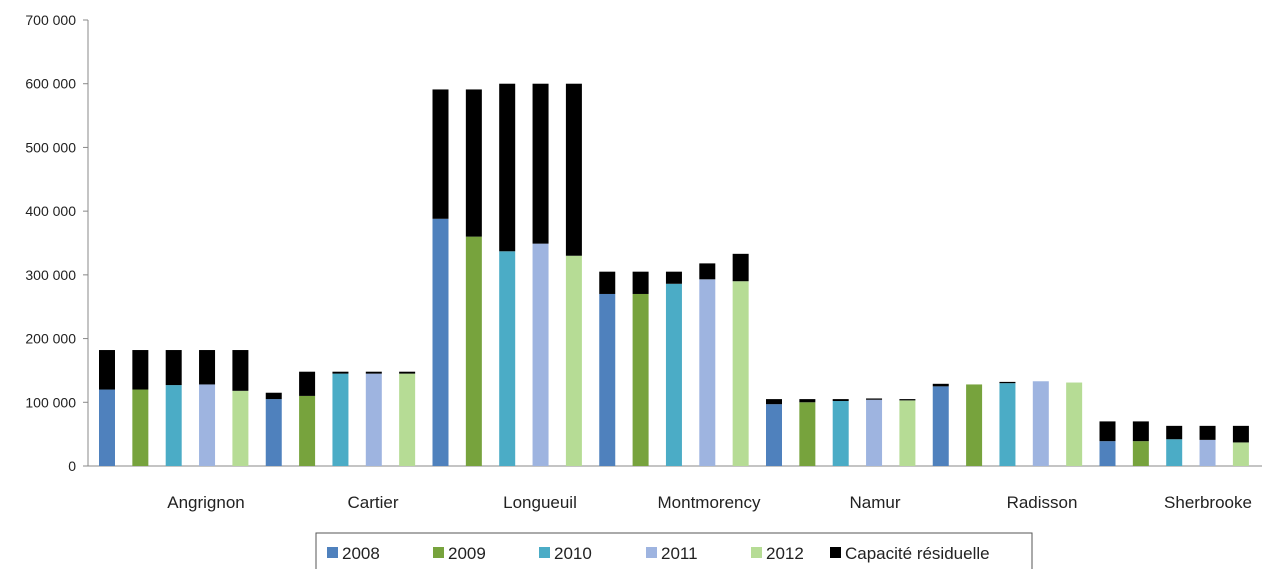 The width and height of the screenshot is (1262, 574). I want to click on bar-radisson-2011, so click(1040, 423).